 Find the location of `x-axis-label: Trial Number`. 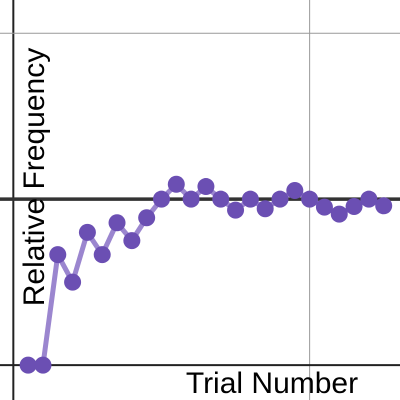

x-axis-label: Trial Number is located at coordinates (272, 383).